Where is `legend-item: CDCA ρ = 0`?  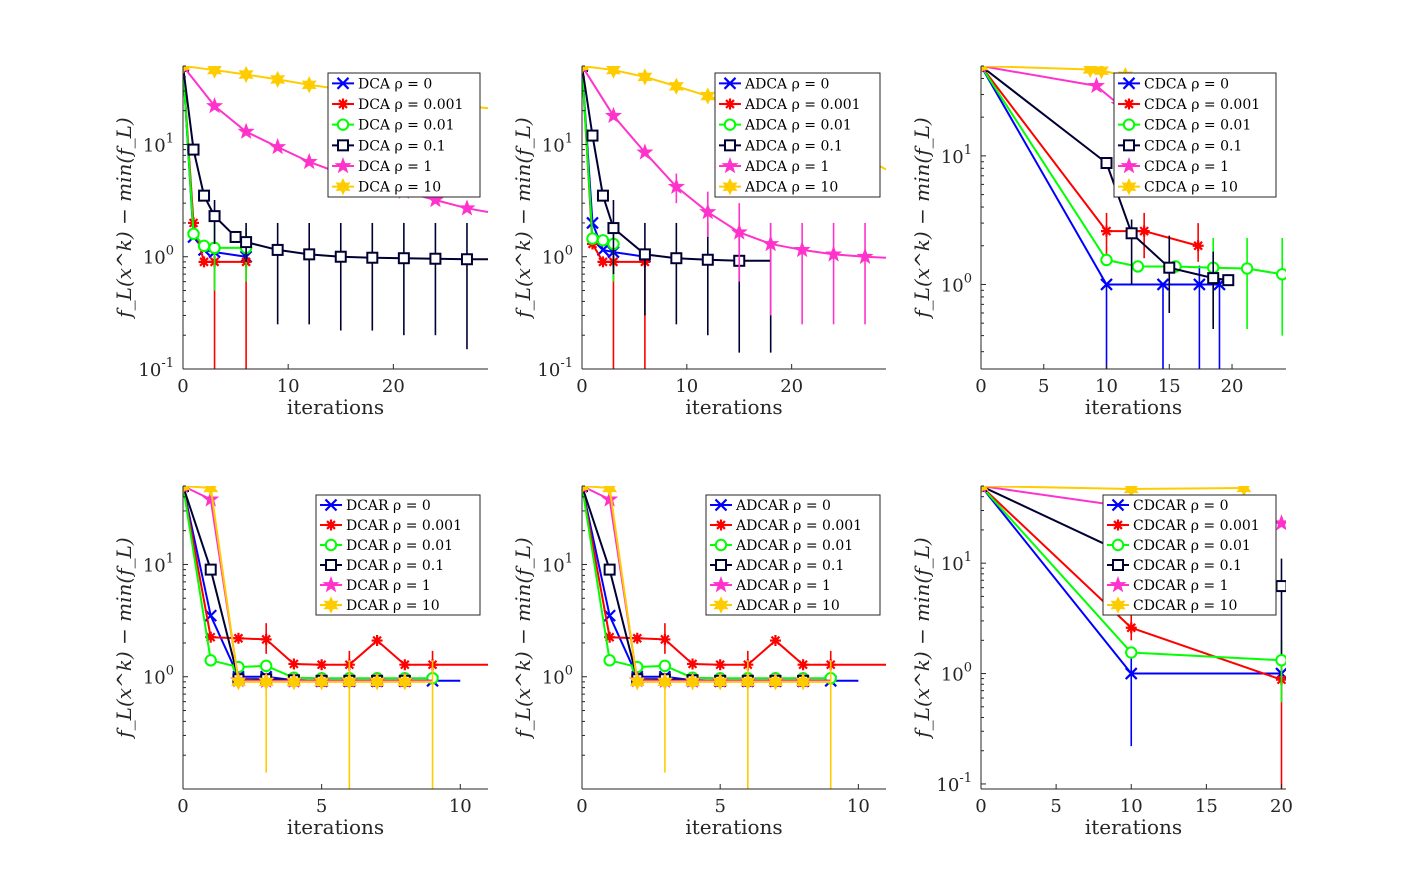
legend-item: CDCA ρ = 0 is located at coordinates (1173, 84).